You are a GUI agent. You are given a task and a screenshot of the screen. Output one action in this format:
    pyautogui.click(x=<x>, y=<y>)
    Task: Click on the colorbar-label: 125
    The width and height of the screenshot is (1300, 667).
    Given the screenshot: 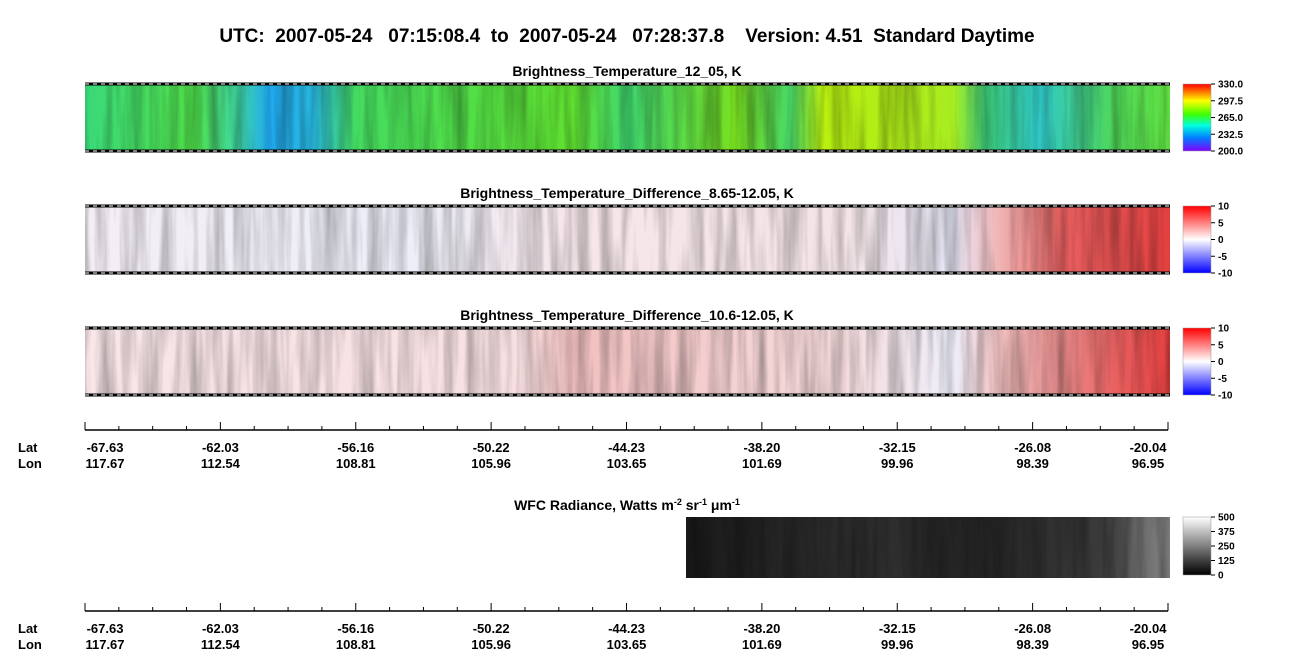 What is the action you would take?
    pyautogui.click(x=1226, y=561)
    